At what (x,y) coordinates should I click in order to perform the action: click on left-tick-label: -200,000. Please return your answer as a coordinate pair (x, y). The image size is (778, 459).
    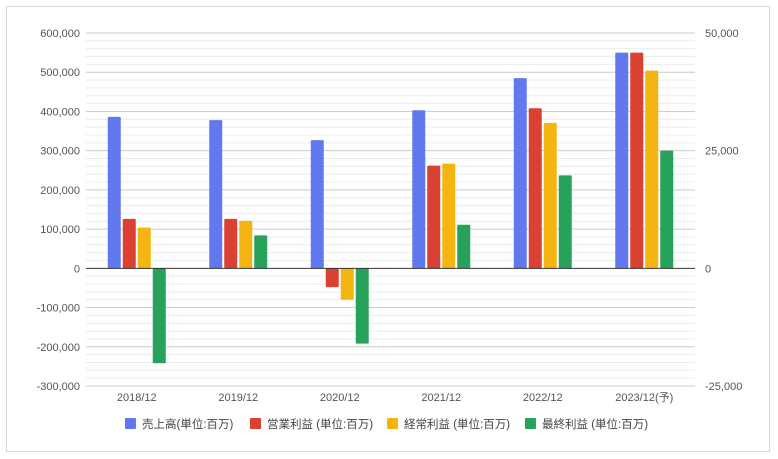
    Looking at the image, I should click on (58, 348).